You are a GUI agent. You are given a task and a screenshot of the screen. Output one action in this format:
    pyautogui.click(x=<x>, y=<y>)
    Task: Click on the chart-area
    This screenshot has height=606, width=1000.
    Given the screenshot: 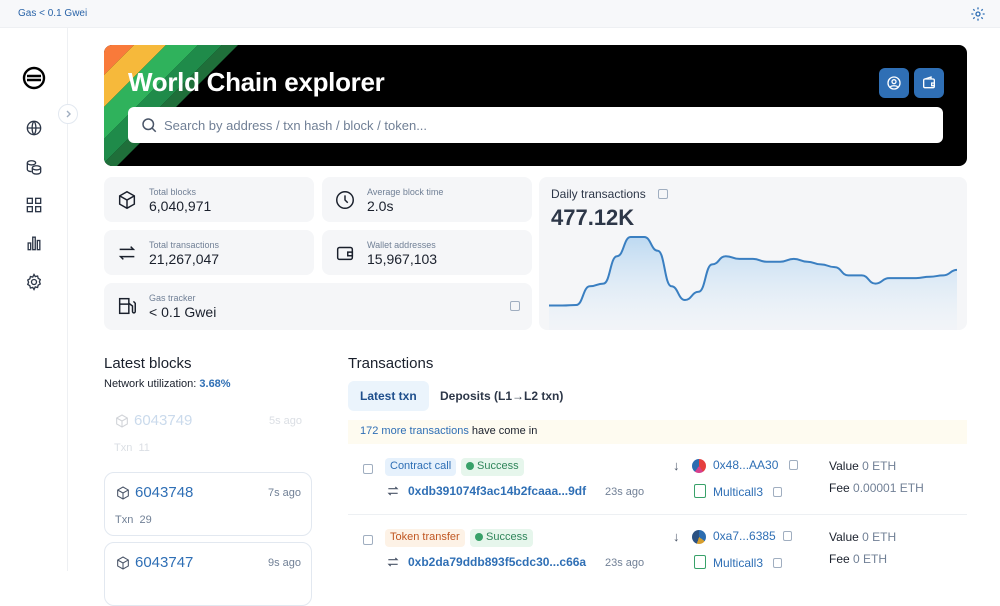 What is the action you would take?
    pyautogui.click(x=753, y=283)
    